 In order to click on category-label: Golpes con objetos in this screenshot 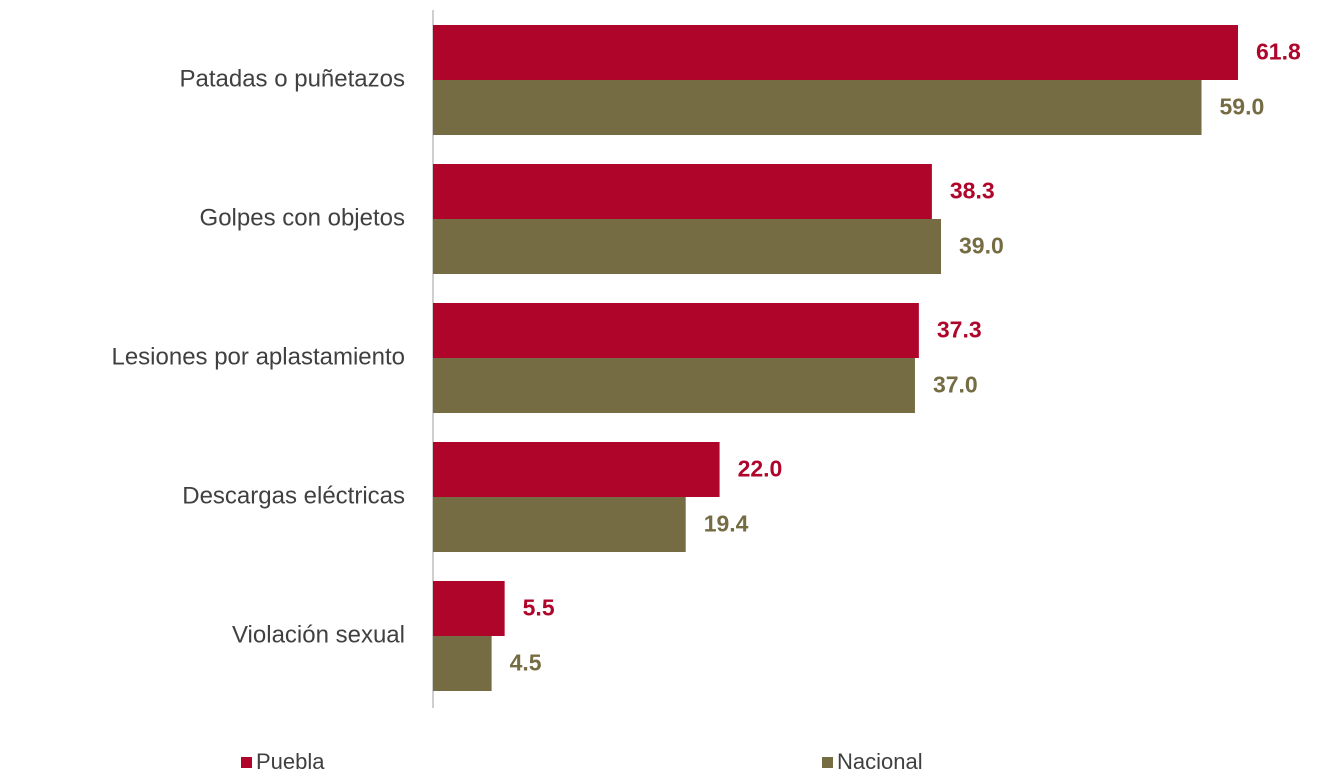, I will do `click(302, 217)`.